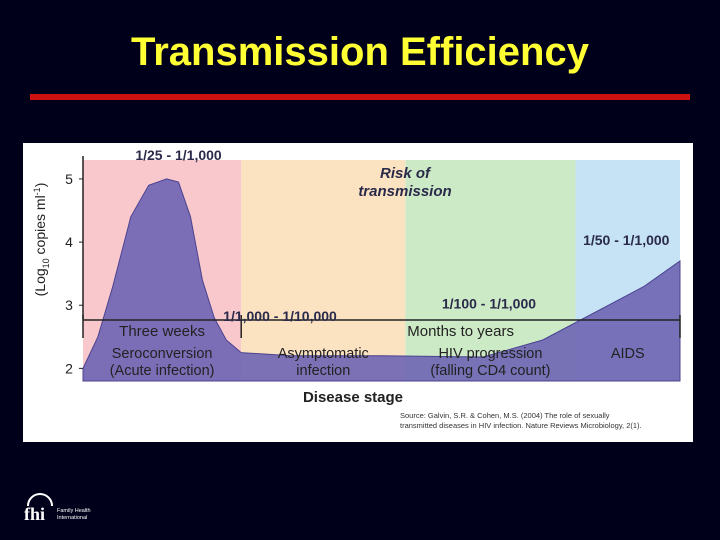 This screenshot has width=720, height=540. Describe the element at coordinates (69, 305) in the screenshot. I see `y-tick-label: 3` at that location.